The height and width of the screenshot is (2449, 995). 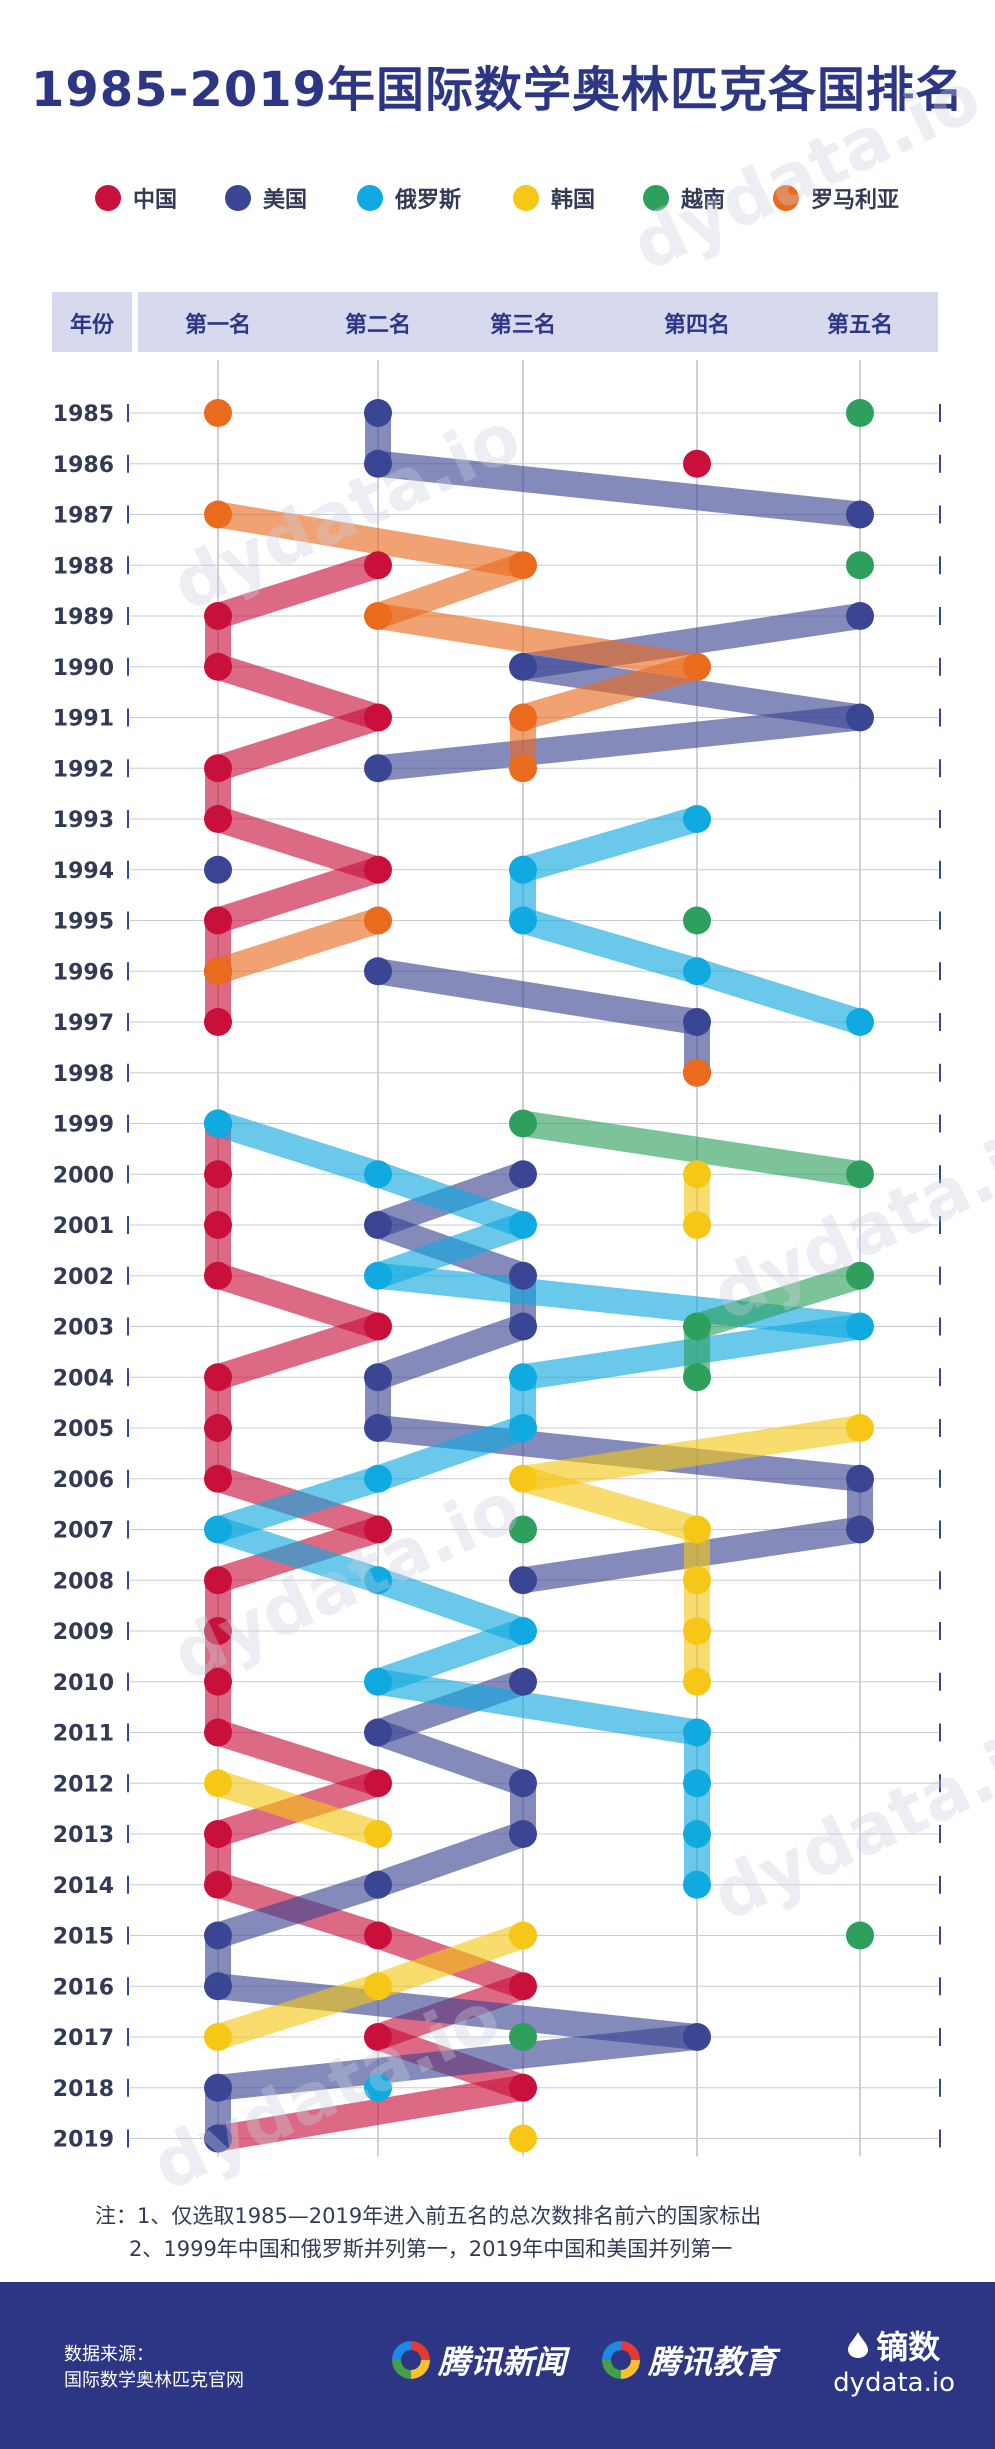 I want to click on dydata-cn-text: 镝数, so click(x=908, y=2347).